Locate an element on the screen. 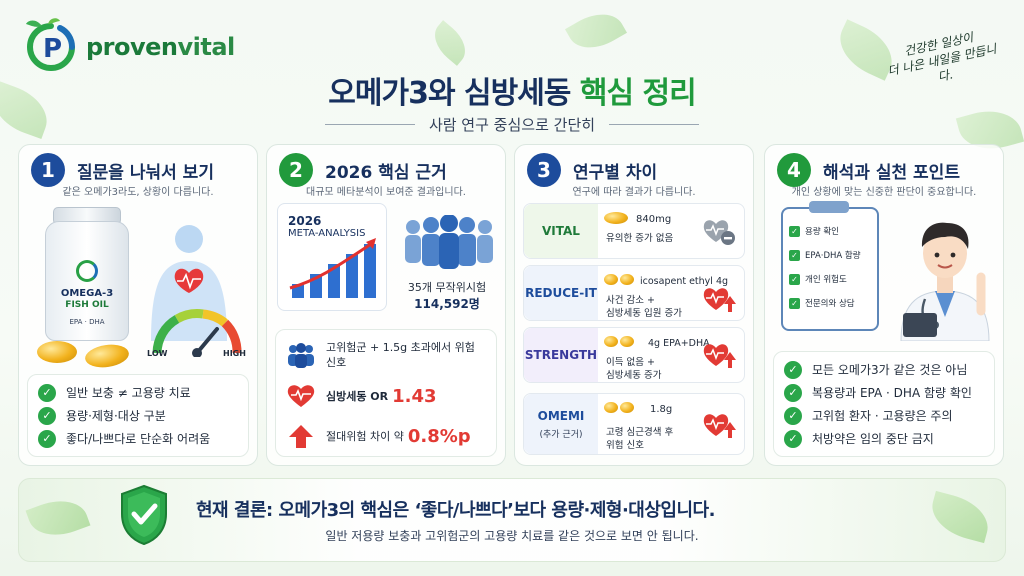 This screenshot has height=576, width=1024. checklist-item: ✓ 일반 보충 ≠ 고용량 치료 is located at coordinates (138, 392).